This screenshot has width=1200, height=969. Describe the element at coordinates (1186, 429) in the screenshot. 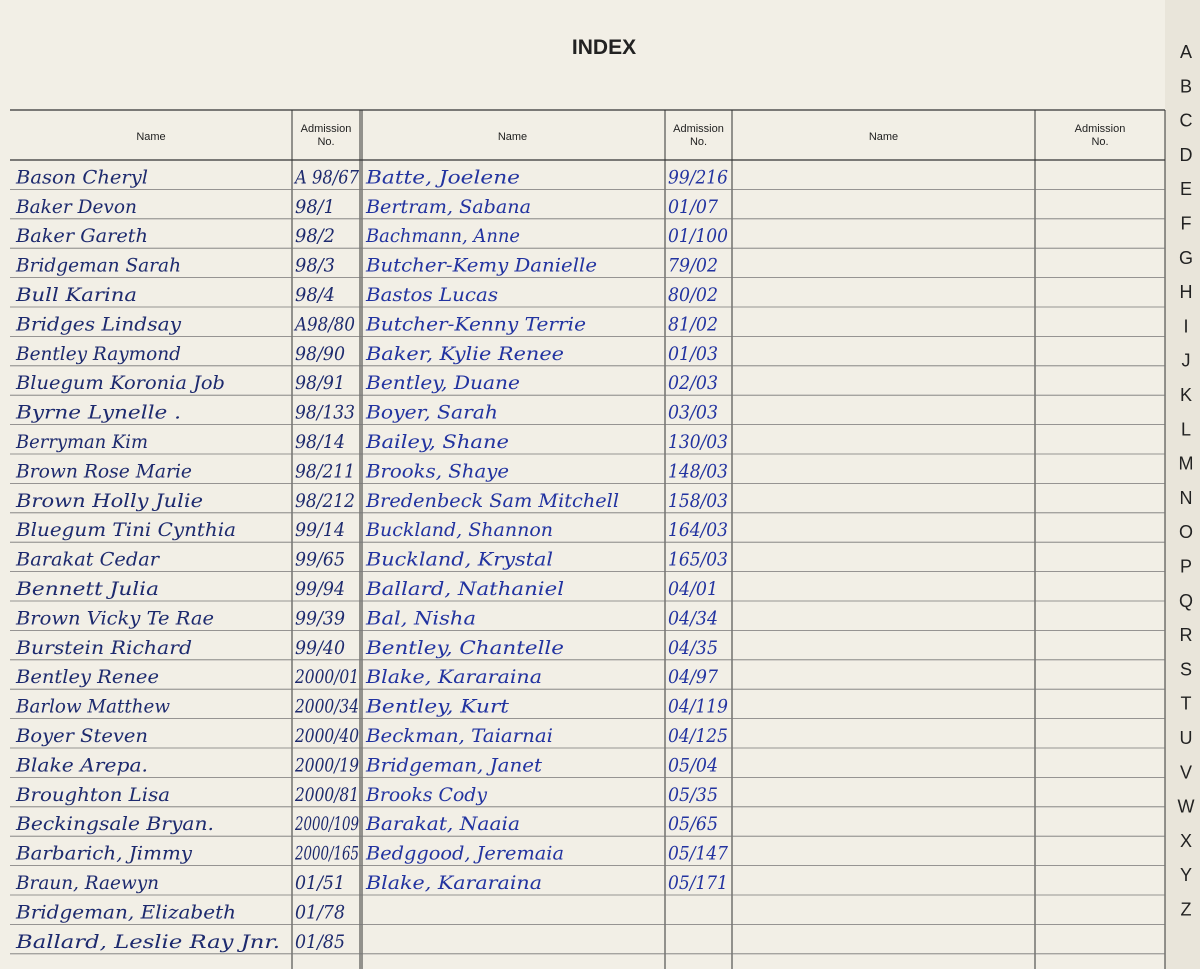

I see `alphabet-tab: L` at that location.